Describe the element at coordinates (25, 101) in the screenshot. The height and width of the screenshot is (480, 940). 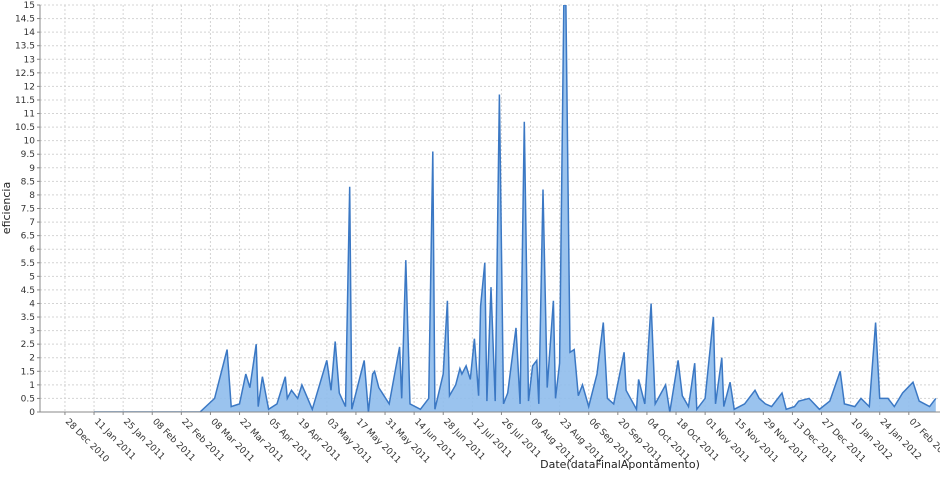
I see `y-tick-label: 11.5` at that location.